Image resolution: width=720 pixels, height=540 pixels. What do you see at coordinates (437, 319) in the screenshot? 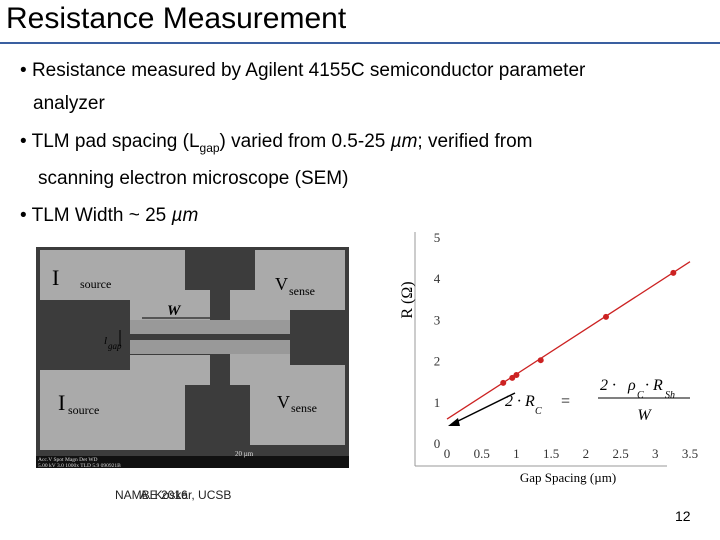
I see `y-tick-label: 3` at bounding box center [437, 319].